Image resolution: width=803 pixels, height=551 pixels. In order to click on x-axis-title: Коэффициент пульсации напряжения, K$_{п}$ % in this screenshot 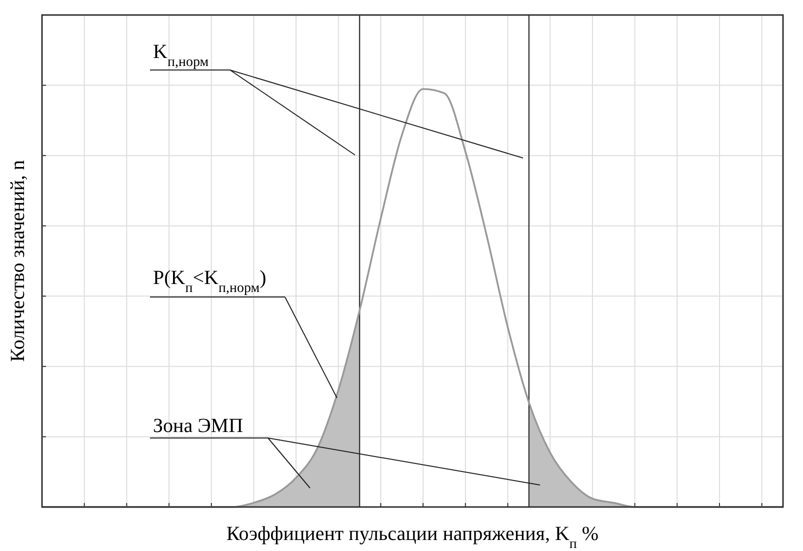, I will do `click(412, 537)`.